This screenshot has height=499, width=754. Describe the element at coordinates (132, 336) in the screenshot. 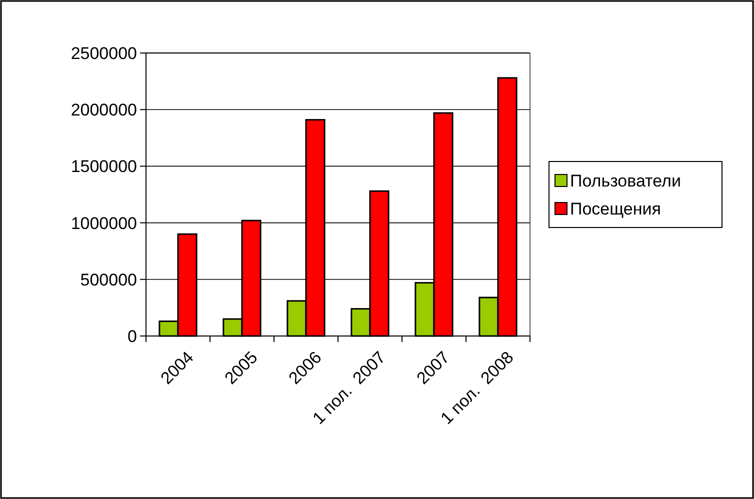

I see `y-tick-label: 0` at that location.